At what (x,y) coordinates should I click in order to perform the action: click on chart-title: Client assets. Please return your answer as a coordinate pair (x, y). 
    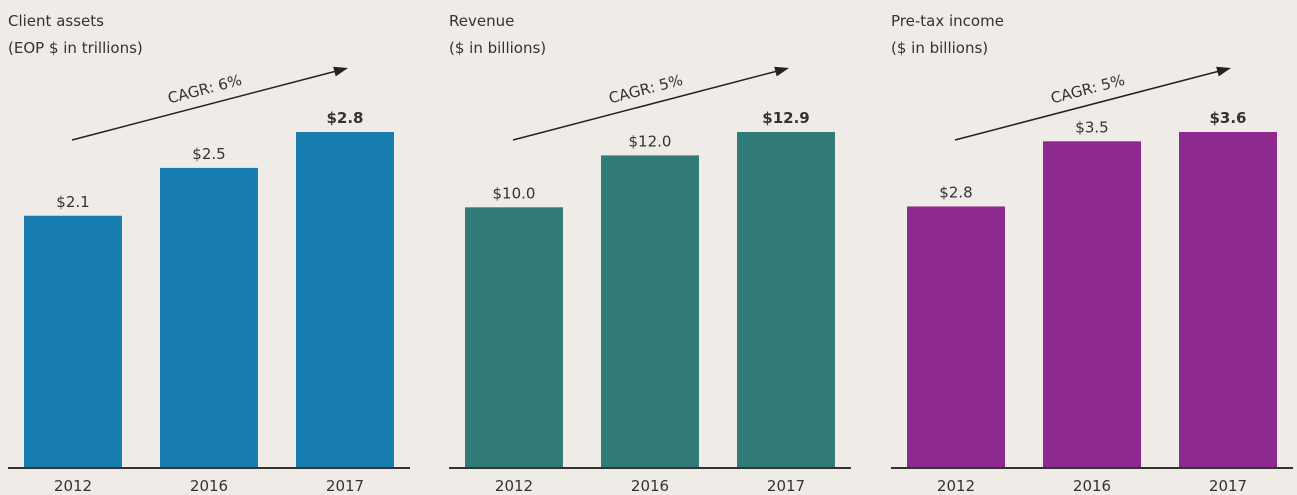
    Looking at the image, I should click on (56, 21).